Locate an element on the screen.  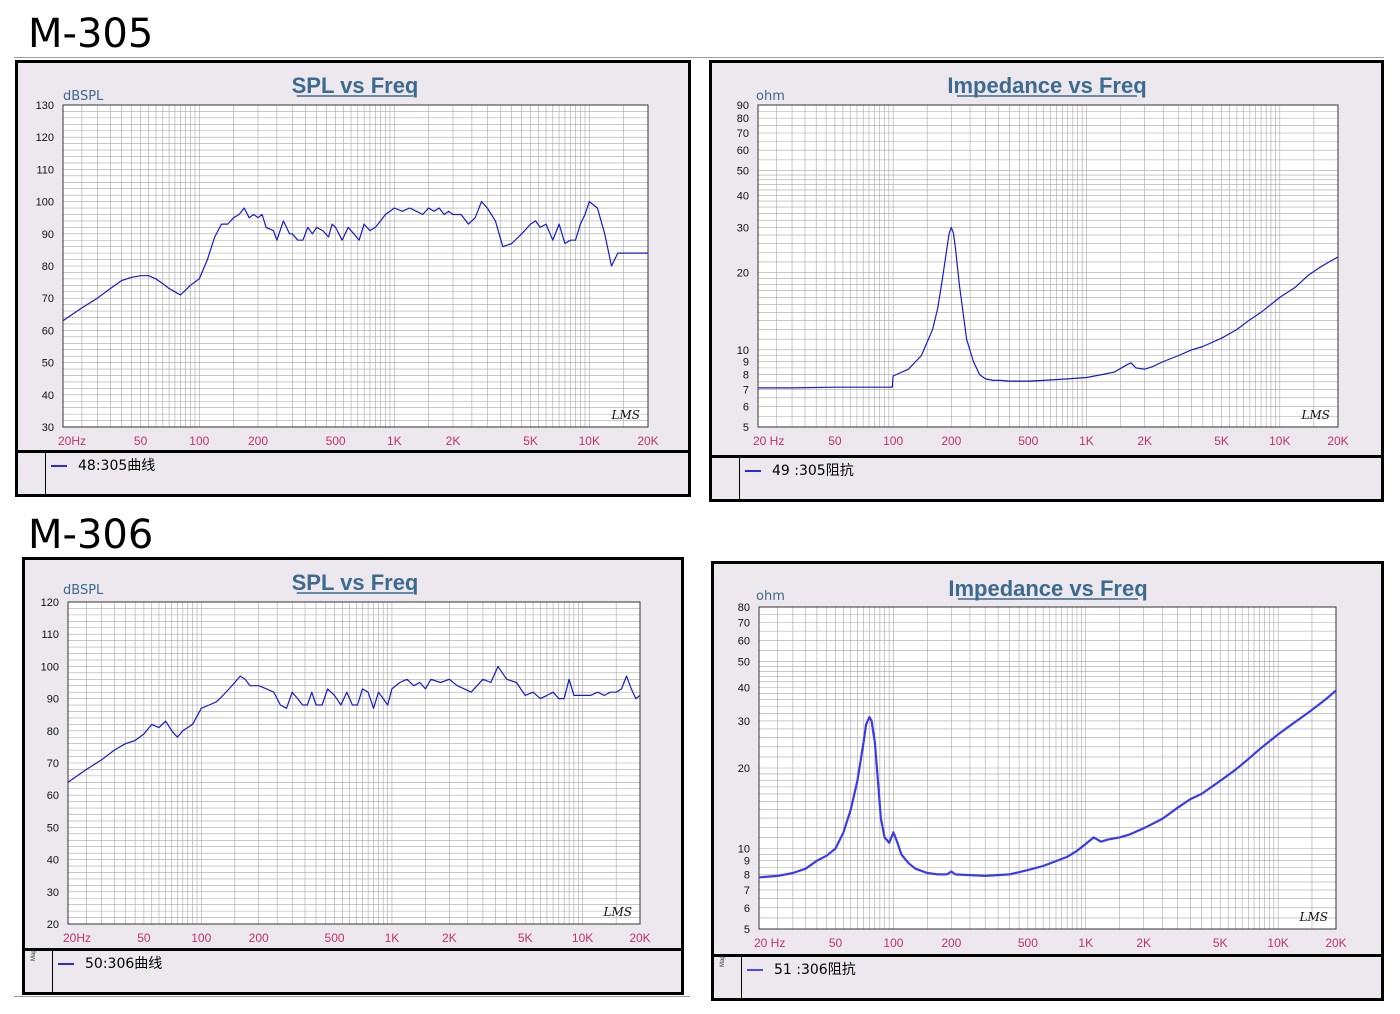
legend-label: 50:306曲线 is located at coordinates (124, 964).